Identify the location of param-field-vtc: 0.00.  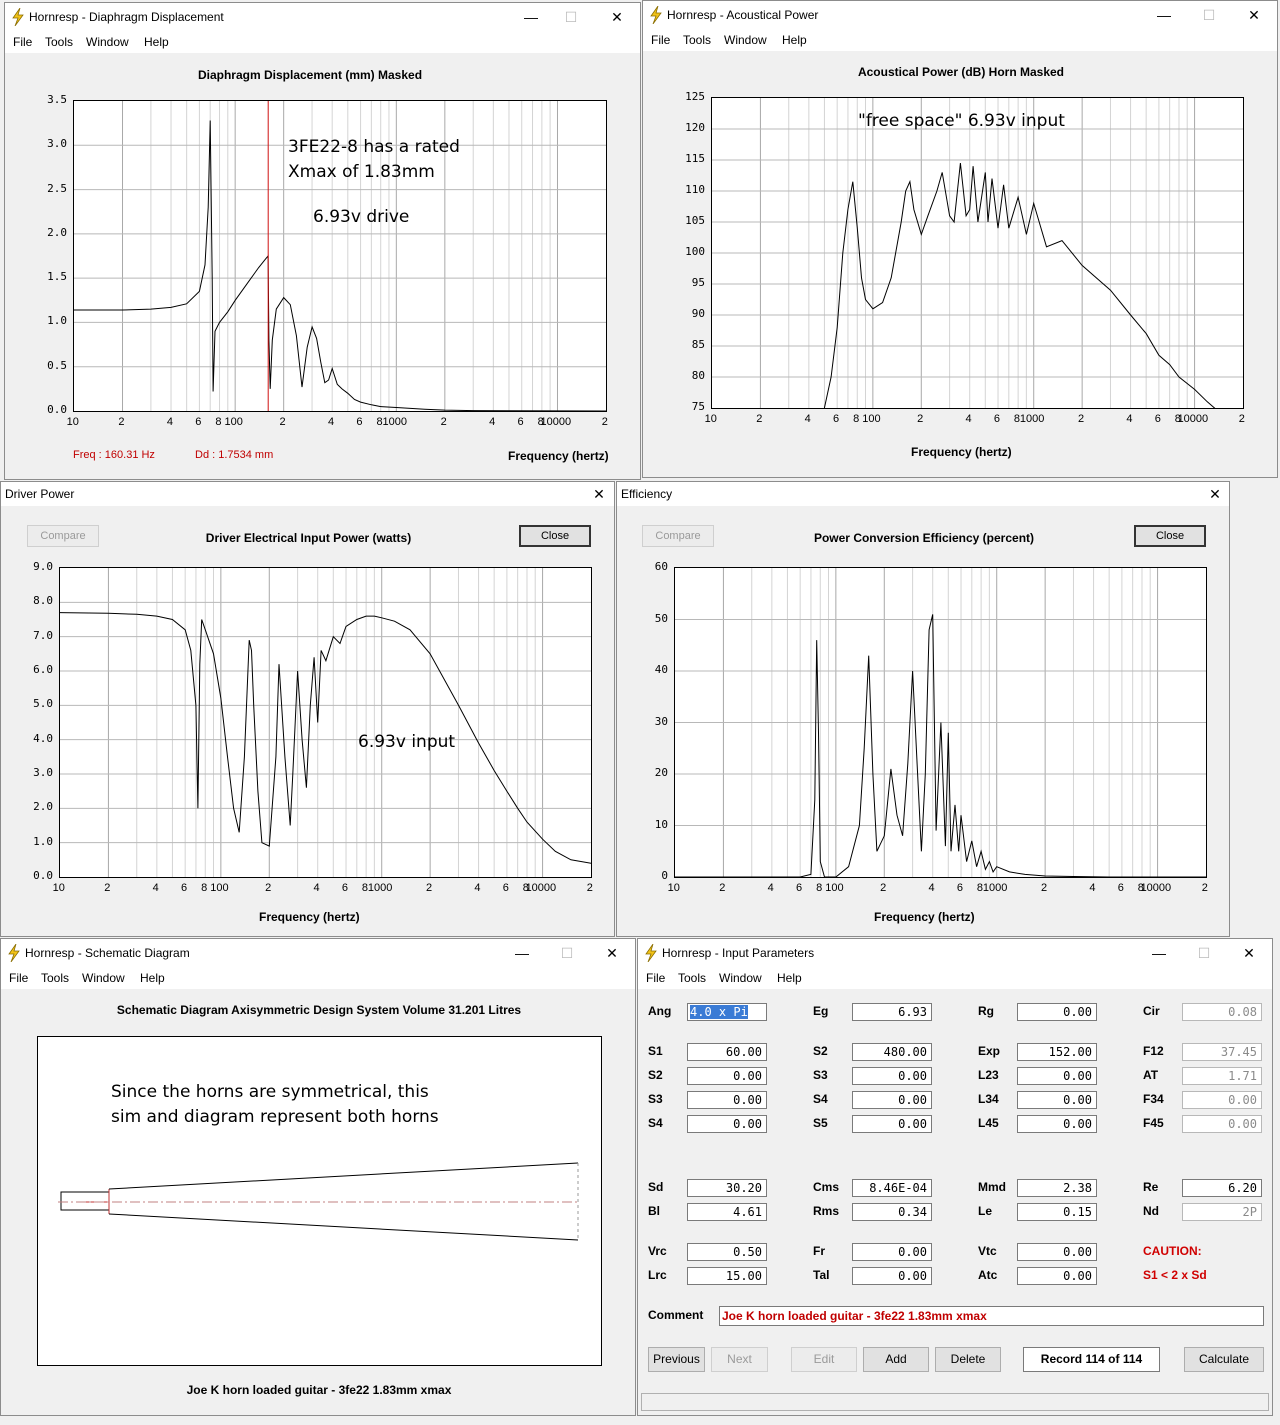
(1057, 1252).